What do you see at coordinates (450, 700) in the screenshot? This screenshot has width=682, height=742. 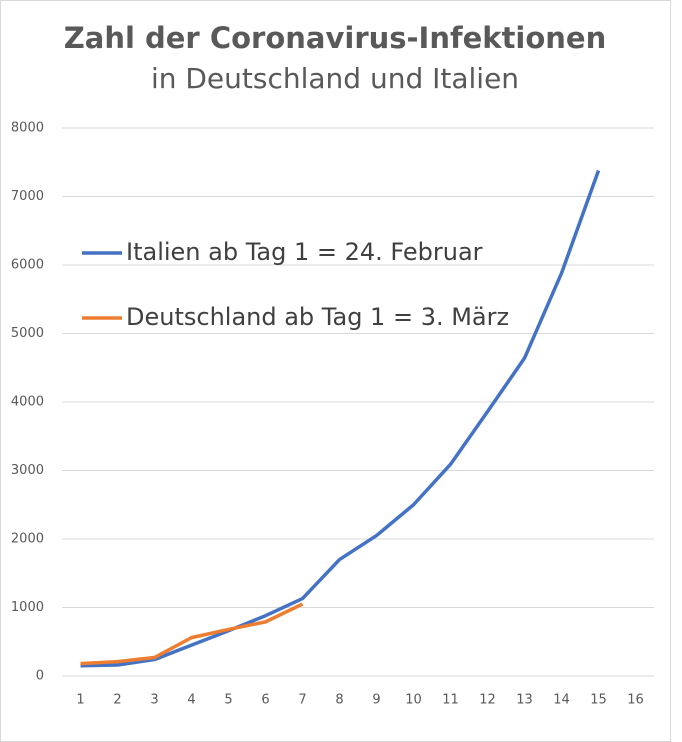 I see `x-tick-label: 11` at bounding box center [450, 700].